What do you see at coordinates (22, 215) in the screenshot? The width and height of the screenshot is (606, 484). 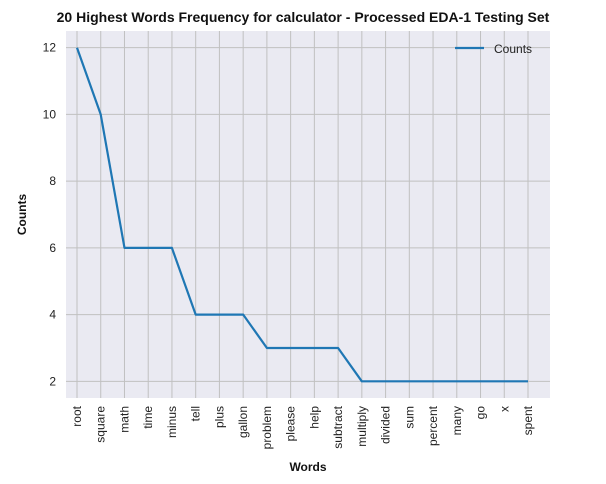 I see `y-axis-label: Counts` at bounding box center [22, 215].